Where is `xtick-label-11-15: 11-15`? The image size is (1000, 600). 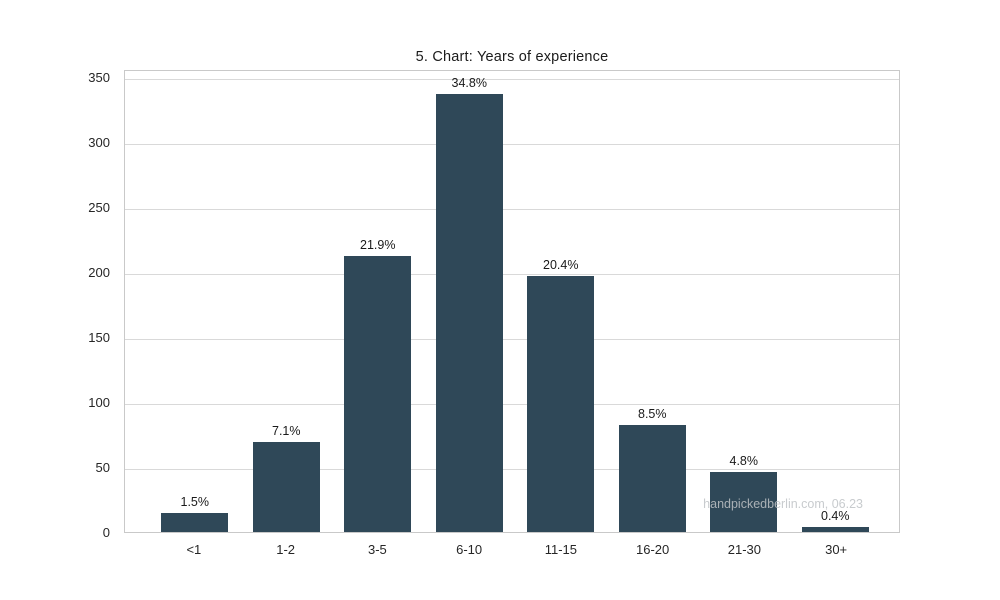
xtick-label-11-15: 11-15 is located at coordinates (561, 549).